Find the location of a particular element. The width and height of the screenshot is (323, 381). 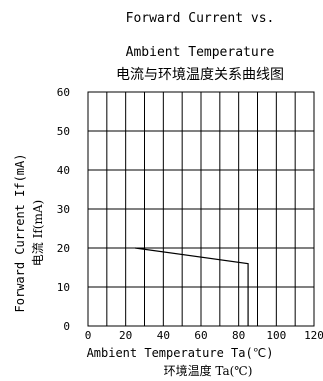

chart-title-en-line1: Forward Current vs. is located at coordinates (200, 18).